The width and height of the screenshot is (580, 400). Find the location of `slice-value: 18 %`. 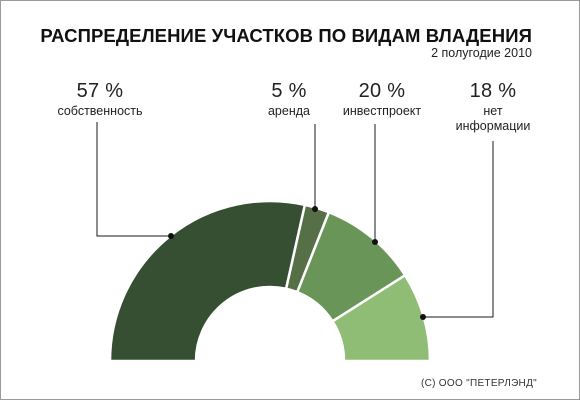

slice-value: 18 % is located at coordinates (493, 91).